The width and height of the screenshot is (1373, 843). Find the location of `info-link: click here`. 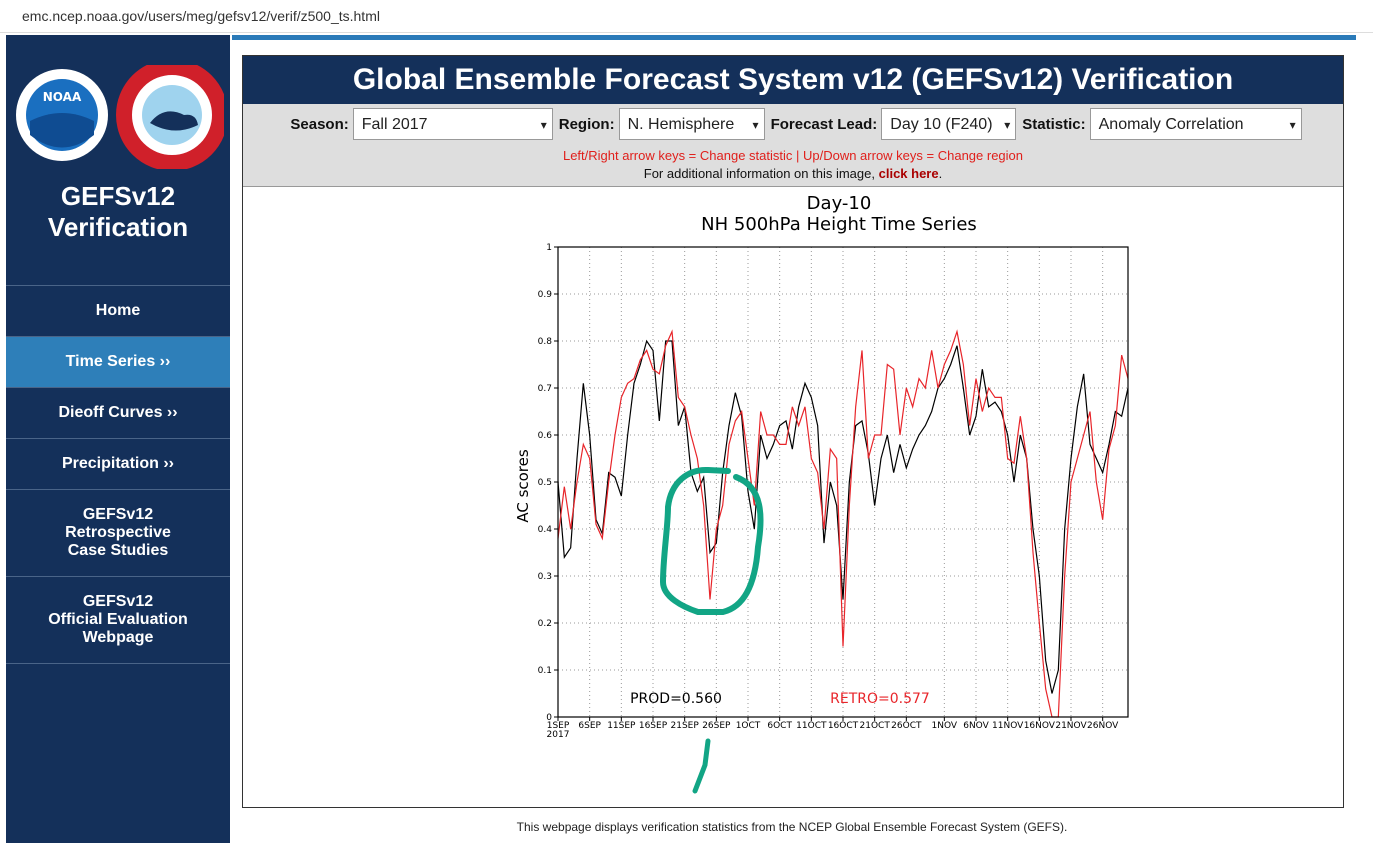

info-link: click here is located at coordinates (908, 173).